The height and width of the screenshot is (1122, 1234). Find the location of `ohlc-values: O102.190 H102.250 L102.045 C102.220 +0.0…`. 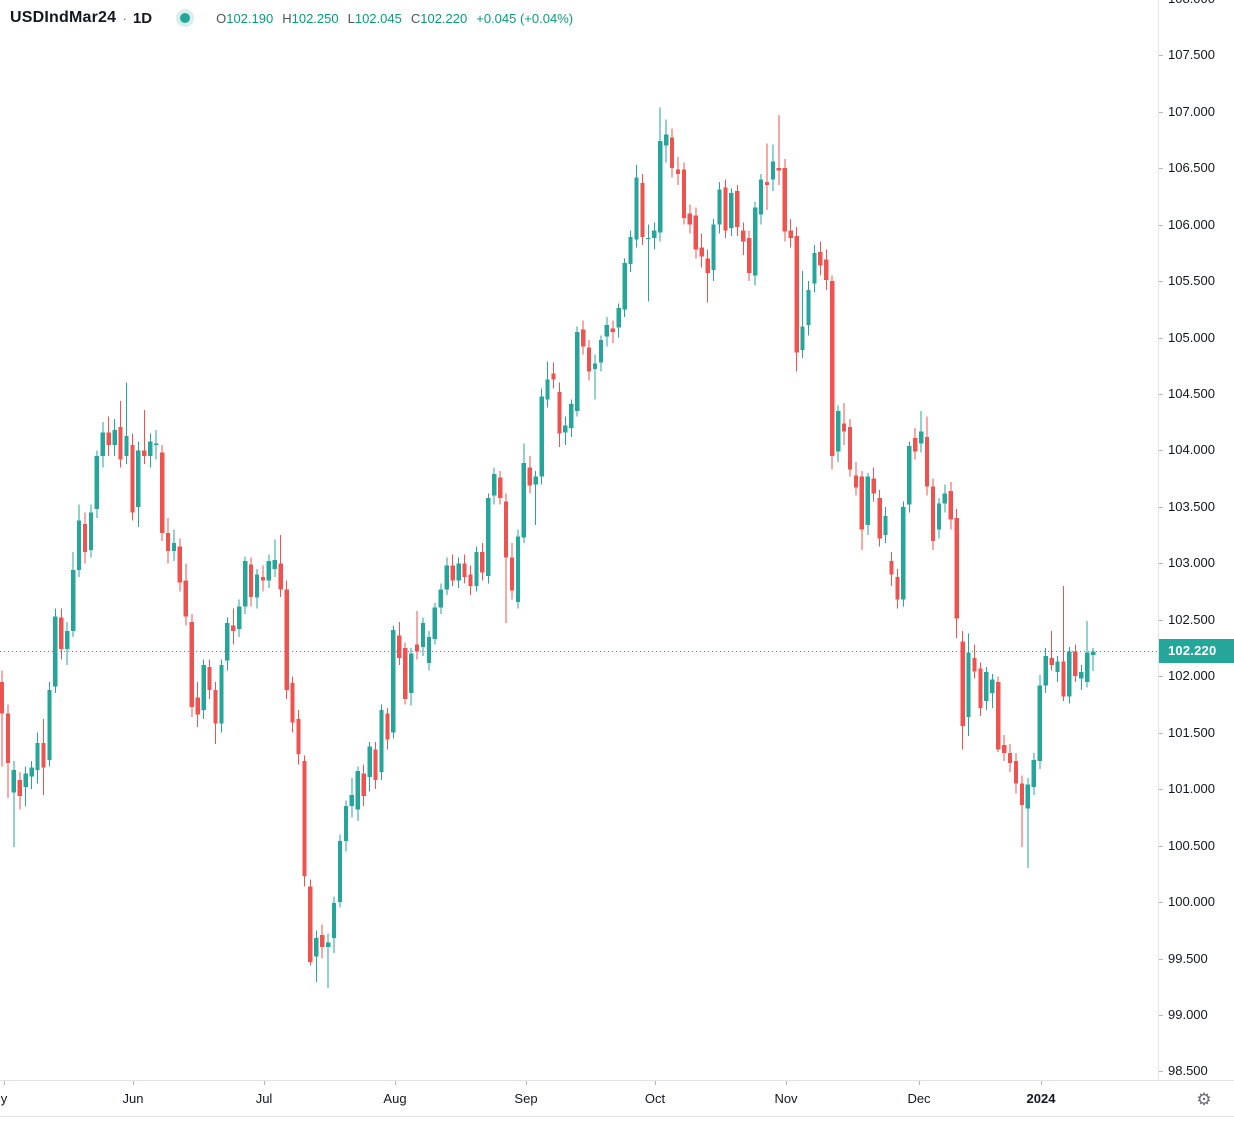

ohlc-values: O102.190 H102.250 L102.045 C102.220 +0.0… is located at coordinates (394, 18).